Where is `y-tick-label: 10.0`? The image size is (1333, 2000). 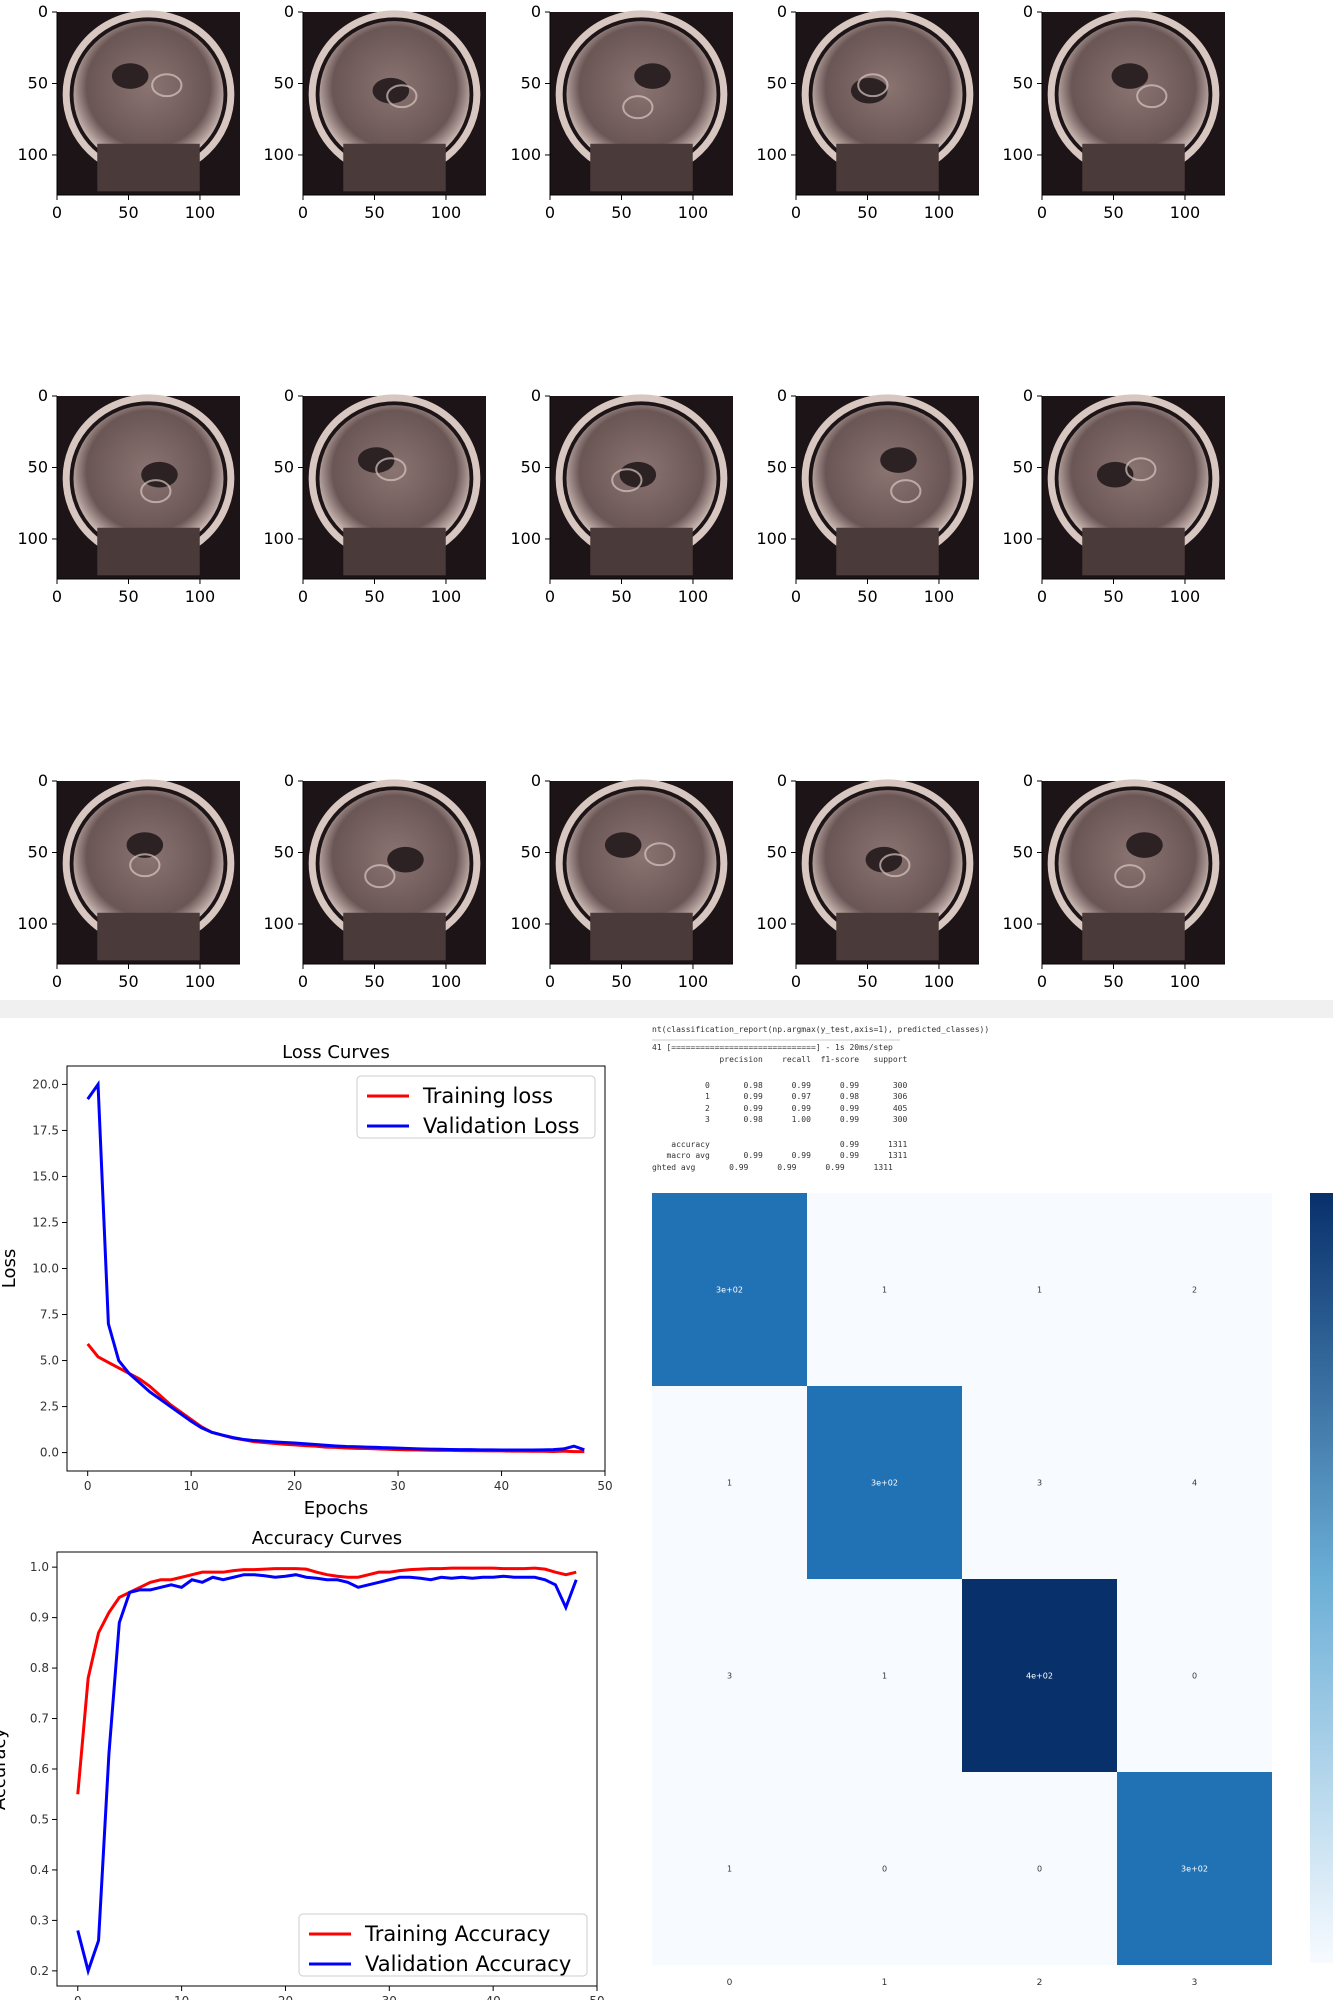
y-tick-label: 10.0 is located at coordinates (45, 1269).